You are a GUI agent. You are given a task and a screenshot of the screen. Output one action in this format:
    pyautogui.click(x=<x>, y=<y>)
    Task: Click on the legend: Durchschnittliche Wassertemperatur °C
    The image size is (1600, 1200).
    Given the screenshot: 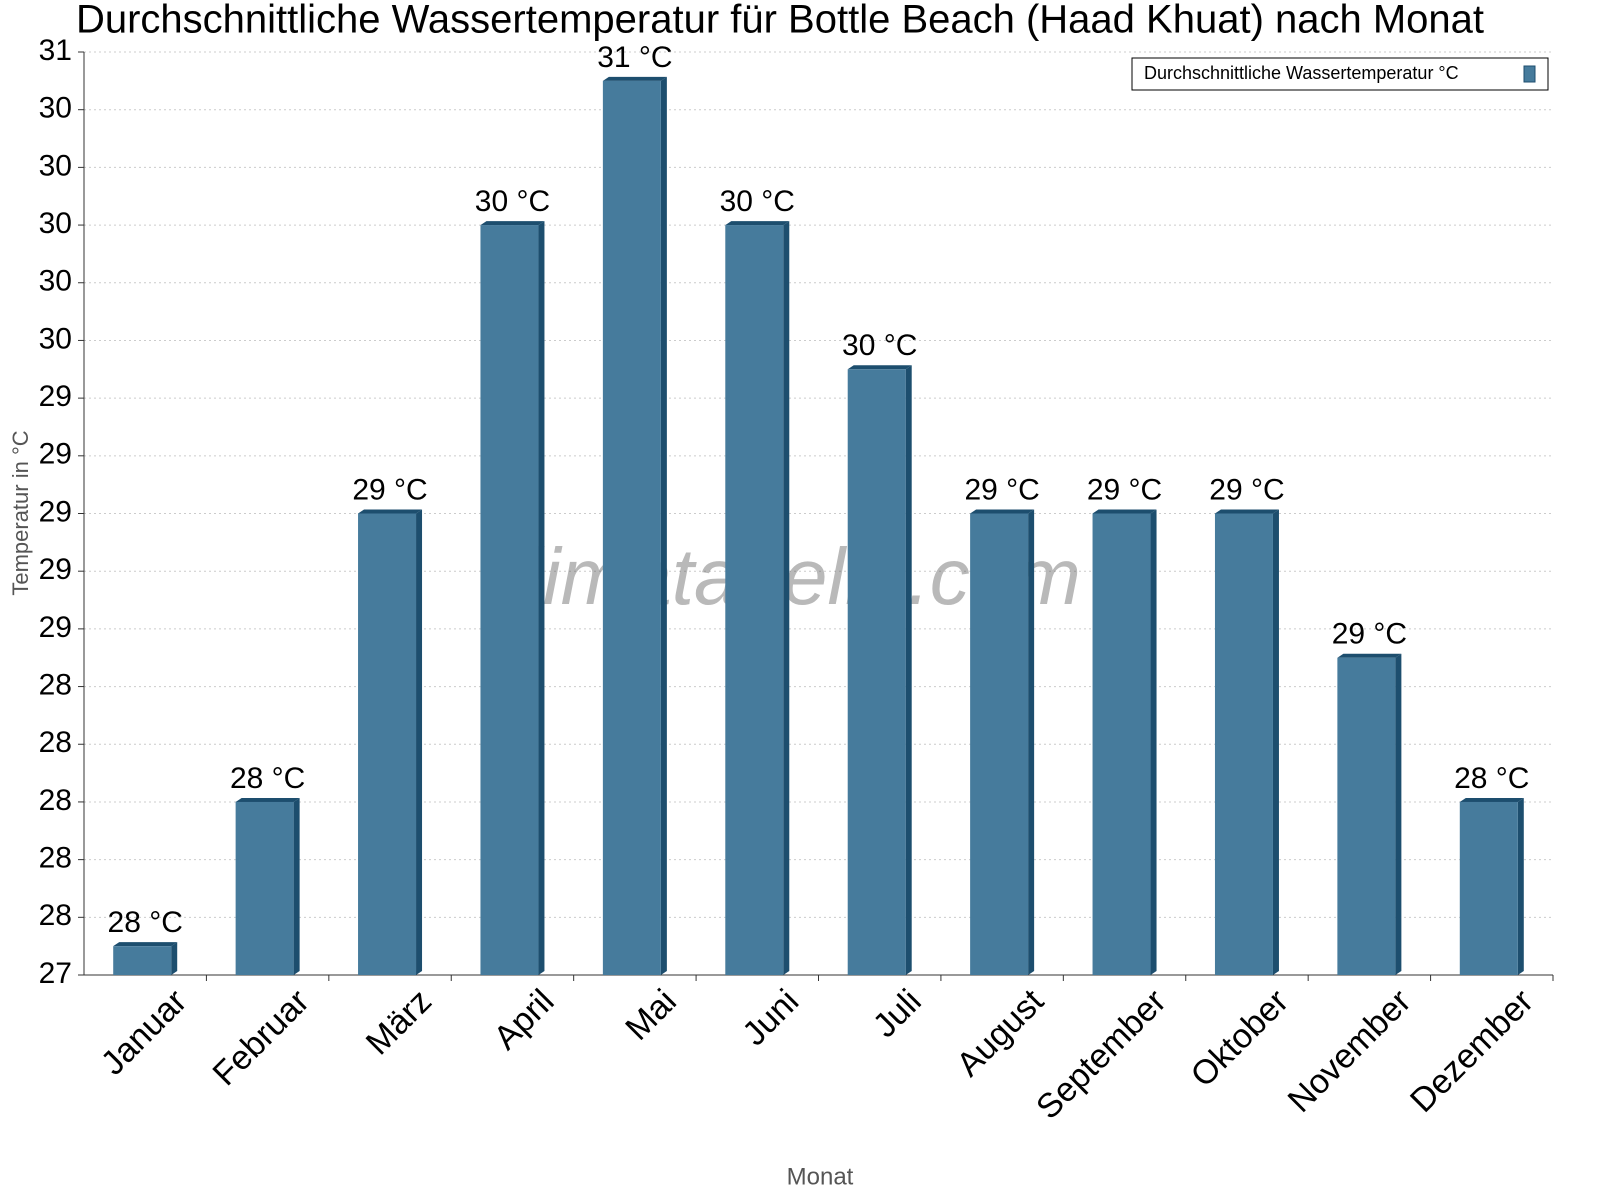 What is the action you would take?
    pyautogui.click(x=1340, y=74)
    